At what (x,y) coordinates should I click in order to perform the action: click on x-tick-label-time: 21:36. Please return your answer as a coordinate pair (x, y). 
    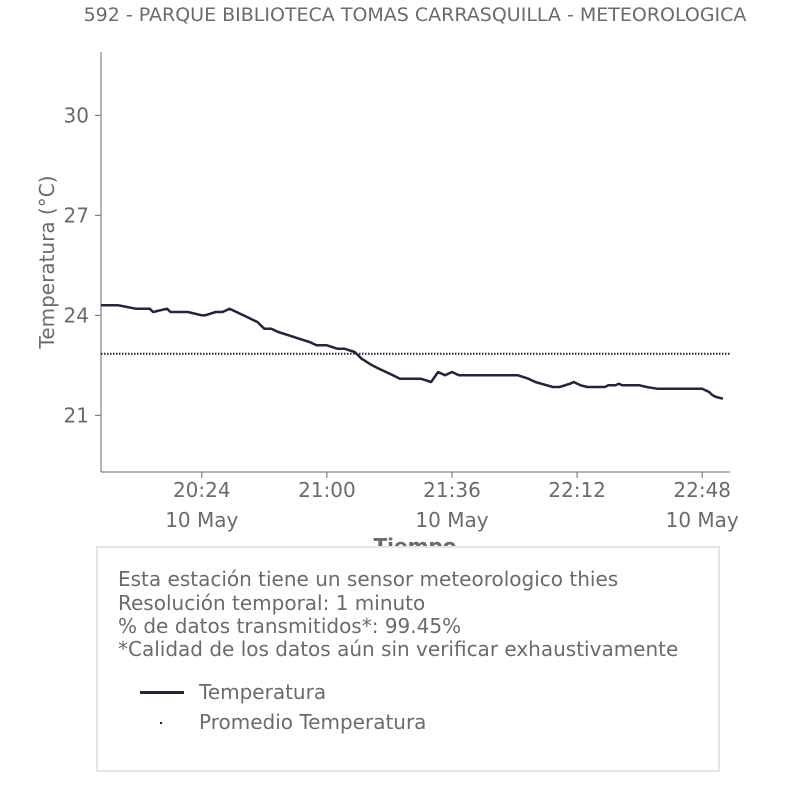
    Looking at the image, I should click on (452, 490).